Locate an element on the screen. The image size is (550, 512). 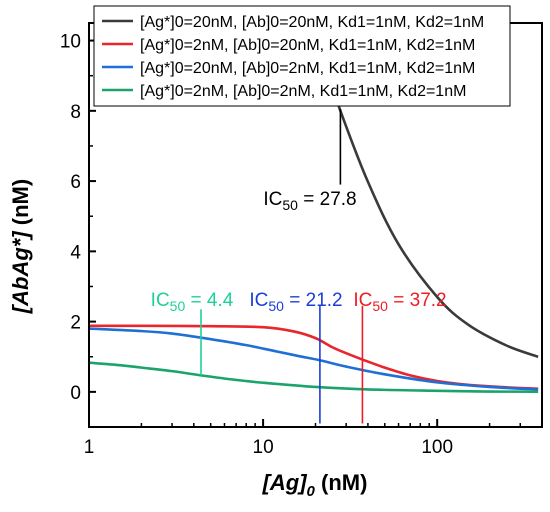
x-axis-title: [Ag]0 (nM) is located at coordinates (315, 485).